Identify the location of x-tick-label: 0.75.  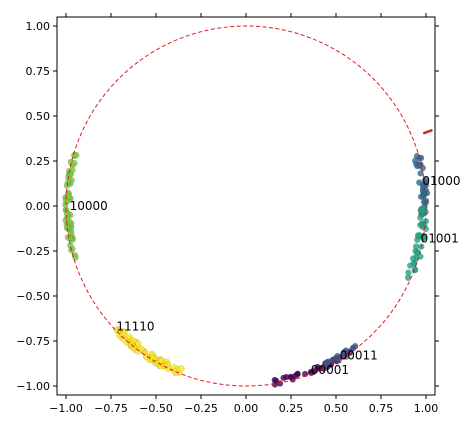
(381, 408).